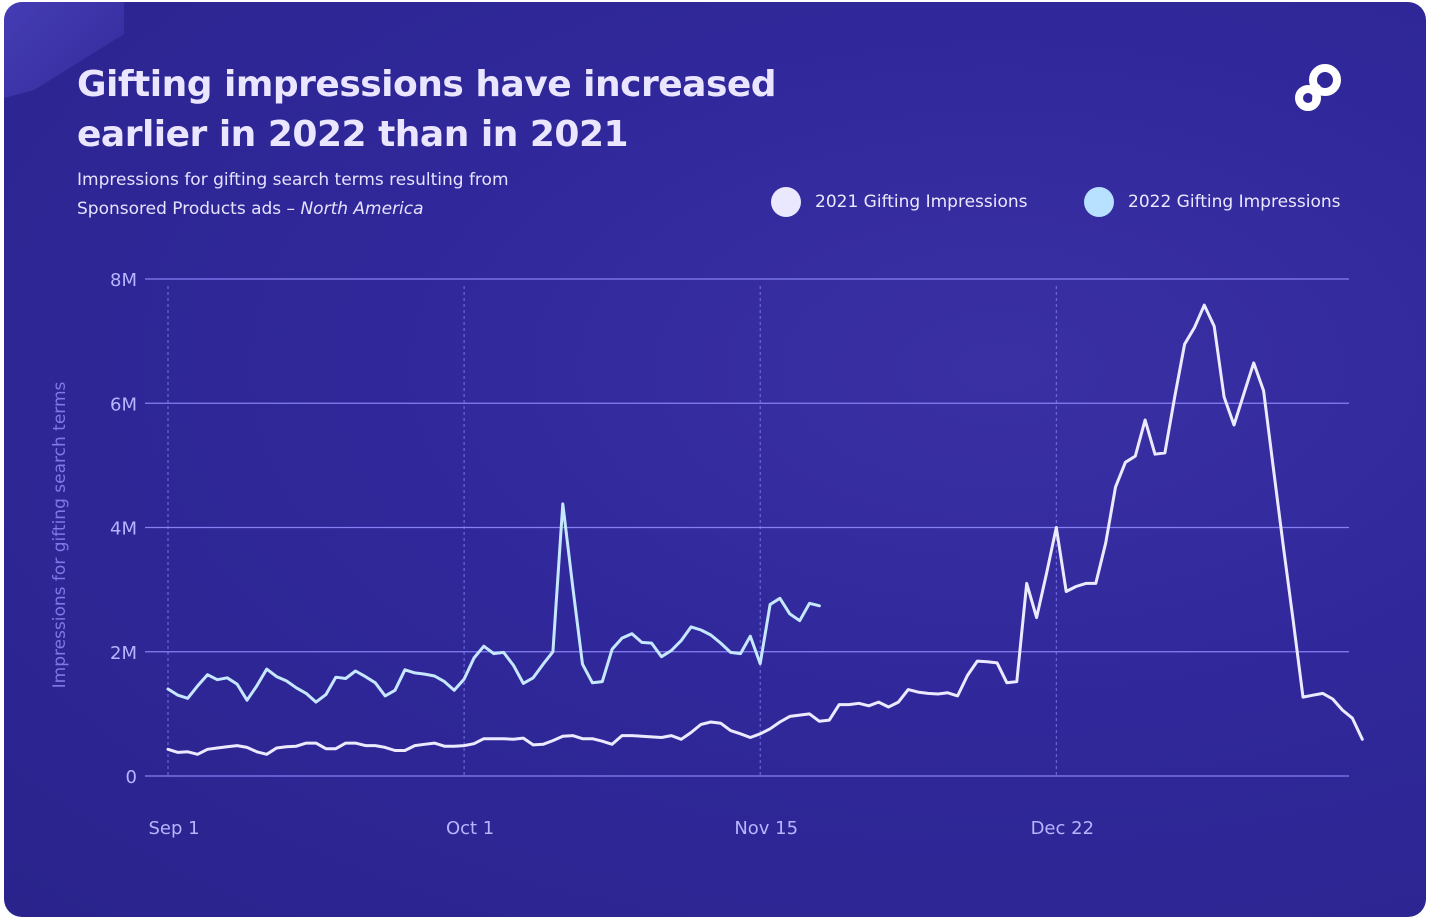 Image resolution: width=1430 pixels, height=923 pixels. Describe the element at coordinates (353, 134) in the screenshot. I see `chart-title-line-2: earlier in 2022 than in 2021` at that location.